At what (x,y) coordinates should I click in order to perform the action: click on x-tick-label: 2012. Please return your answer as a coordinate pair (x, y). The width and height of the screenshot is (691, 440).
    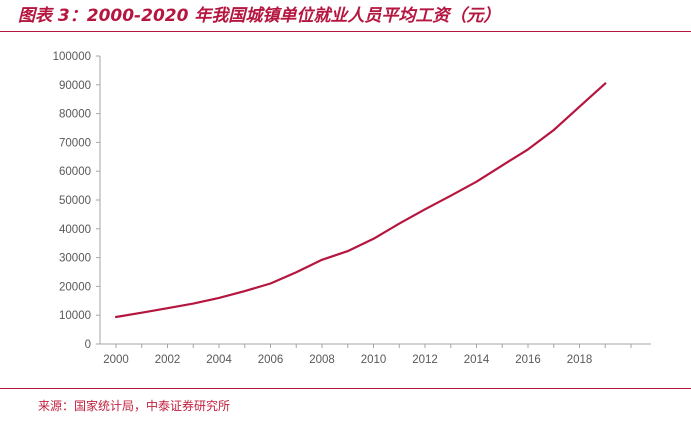
    Looking at the image, I should click on (425, 360).